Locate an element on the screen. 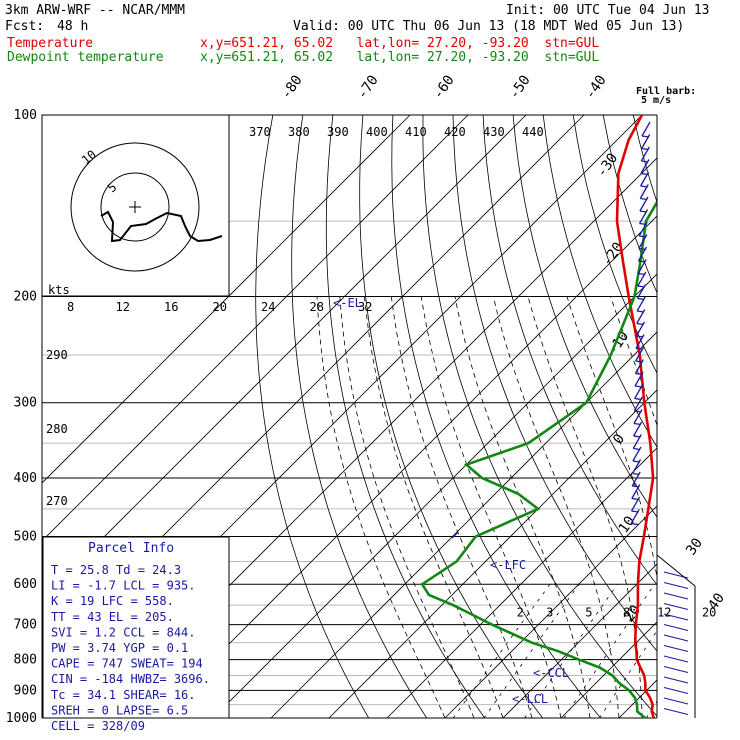 The image size is (740, 740). hodograph-scale-label: 32 is located at coordinates (365, 307).